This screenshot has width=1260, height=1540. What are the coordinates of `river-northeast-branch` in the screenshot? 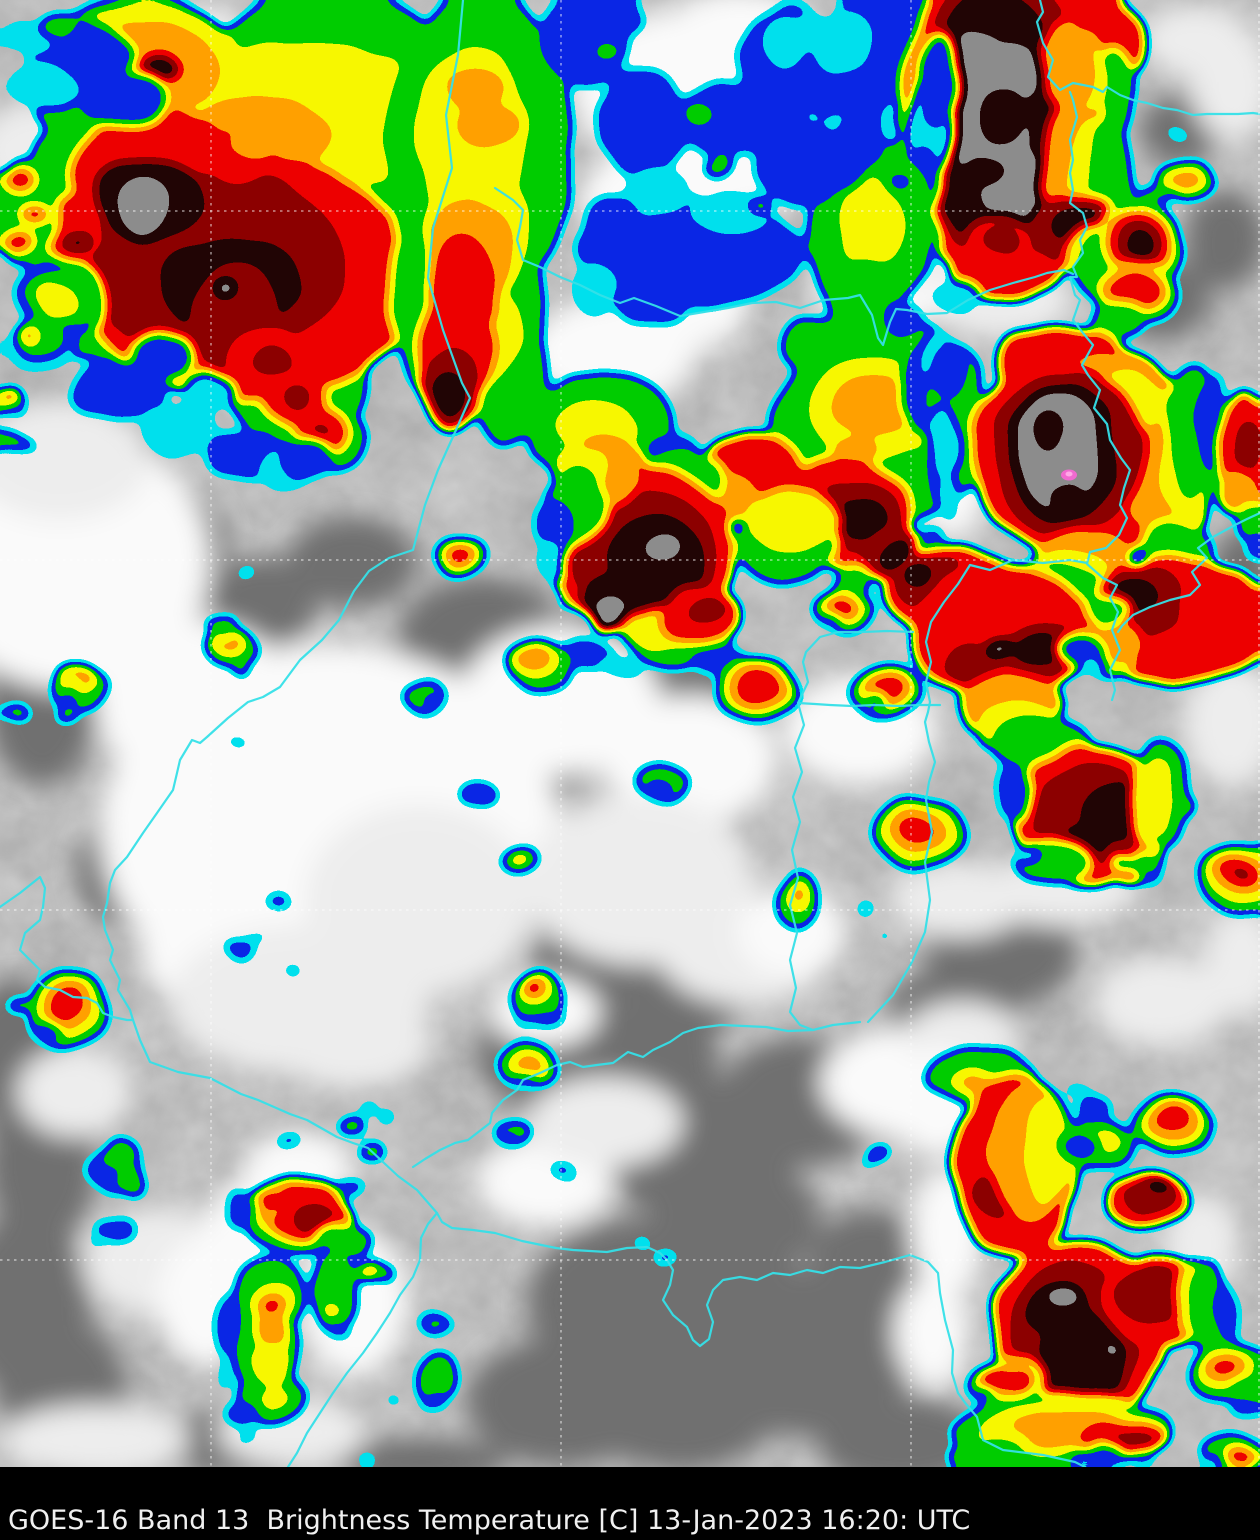 It's located at (1147, 58).